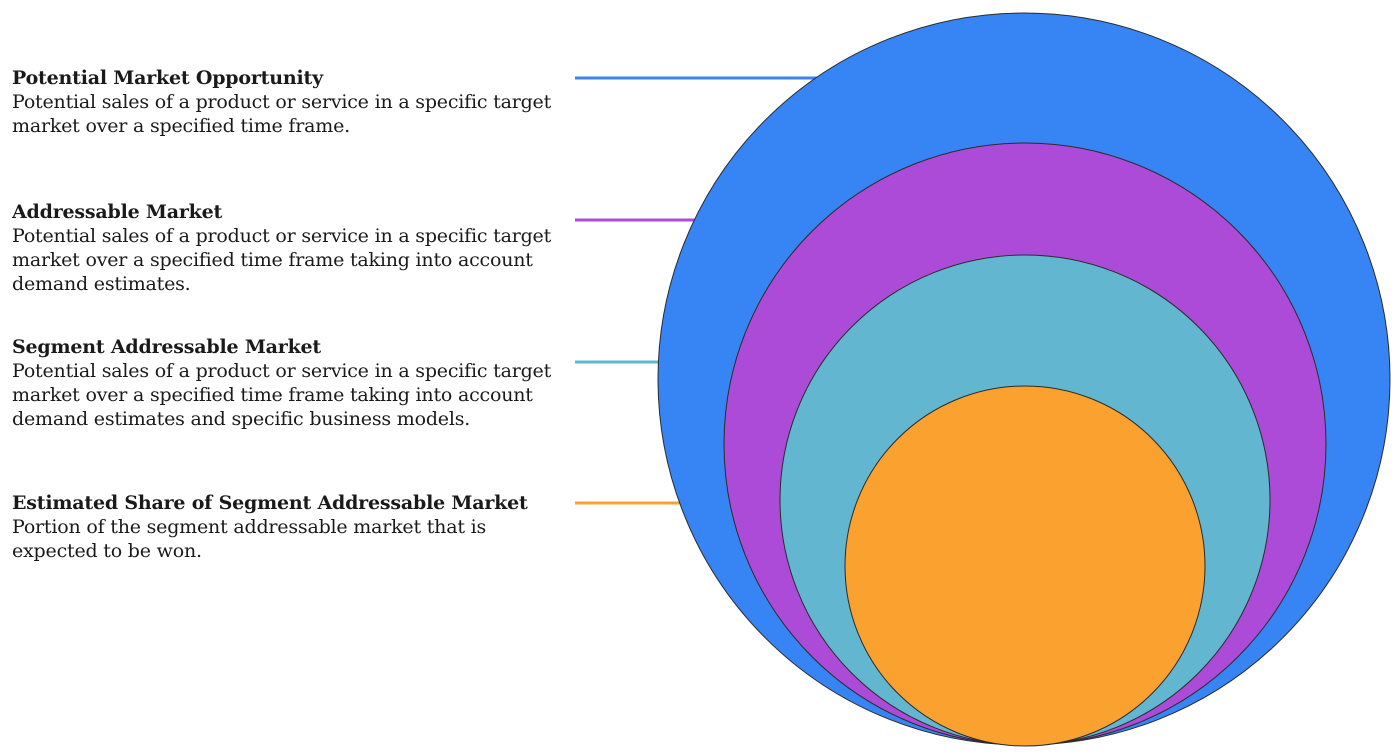 The height and width of the screenshot is (755, 1400). I want to click on label-title: Addressable Market, so click(117, 212).